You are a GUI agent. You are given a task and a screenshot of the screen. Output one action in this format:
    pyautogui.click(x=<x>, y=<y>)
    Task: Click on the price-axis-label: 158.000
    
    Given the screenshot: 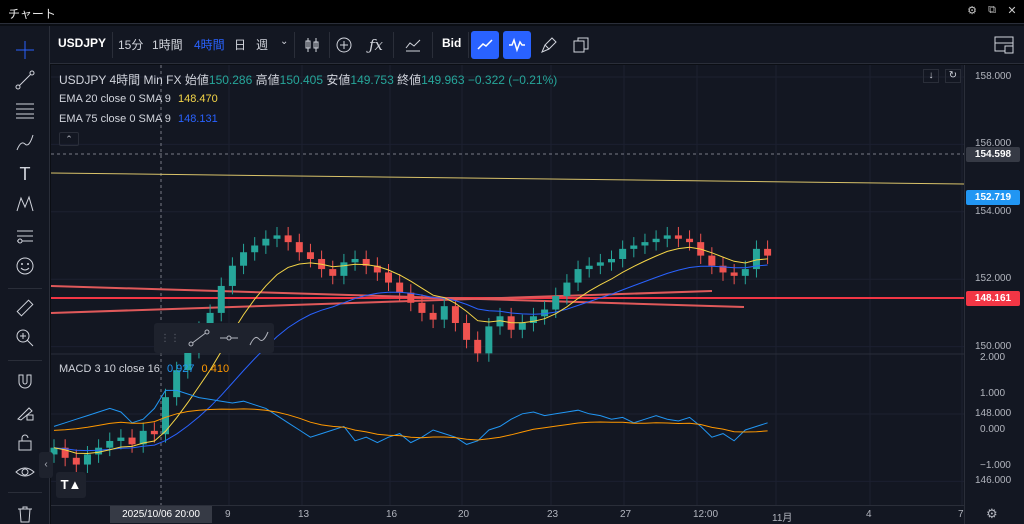 What is the action you would take?
    pyautogui.click(x=993, y=76)
    